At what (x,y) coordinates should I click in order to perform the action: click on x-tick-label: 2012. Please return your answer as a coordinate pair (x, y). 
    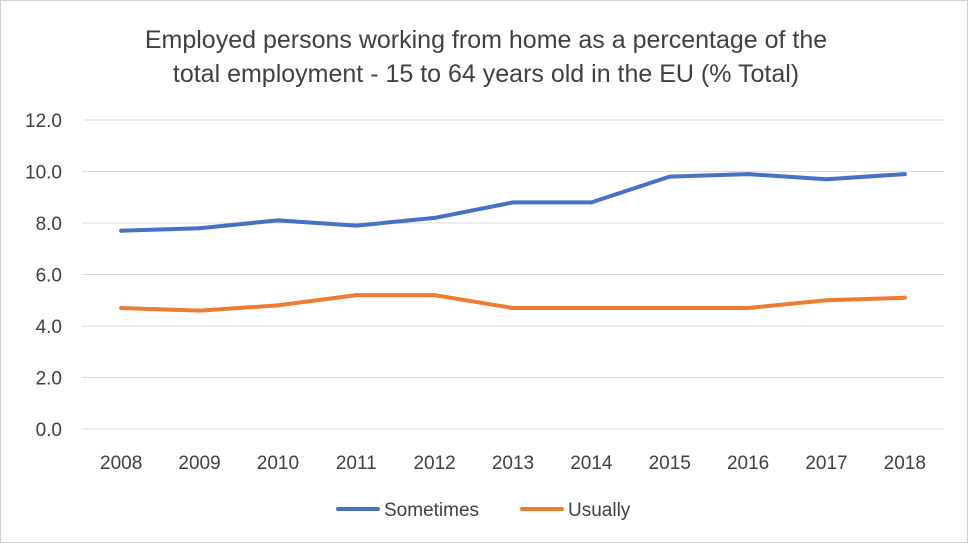
    Looking at the image, I should click on (434, 463).